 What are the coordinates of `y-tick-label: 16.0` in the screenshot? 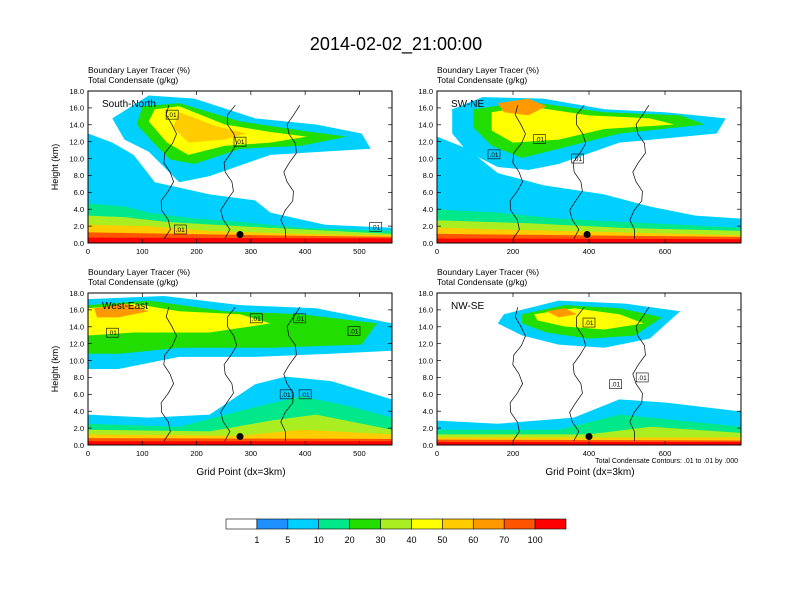 It's located at (76, 310).